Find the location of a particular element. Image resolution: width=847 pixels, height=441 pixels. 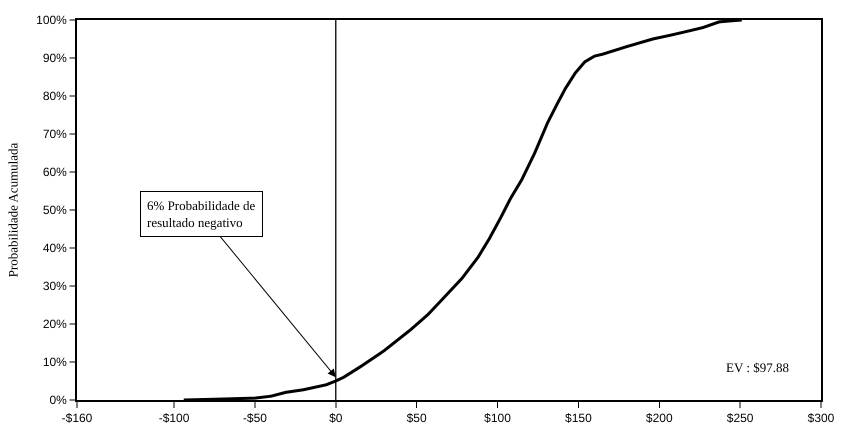

x-tick-label: $50 is located at coordinates (416, 418).